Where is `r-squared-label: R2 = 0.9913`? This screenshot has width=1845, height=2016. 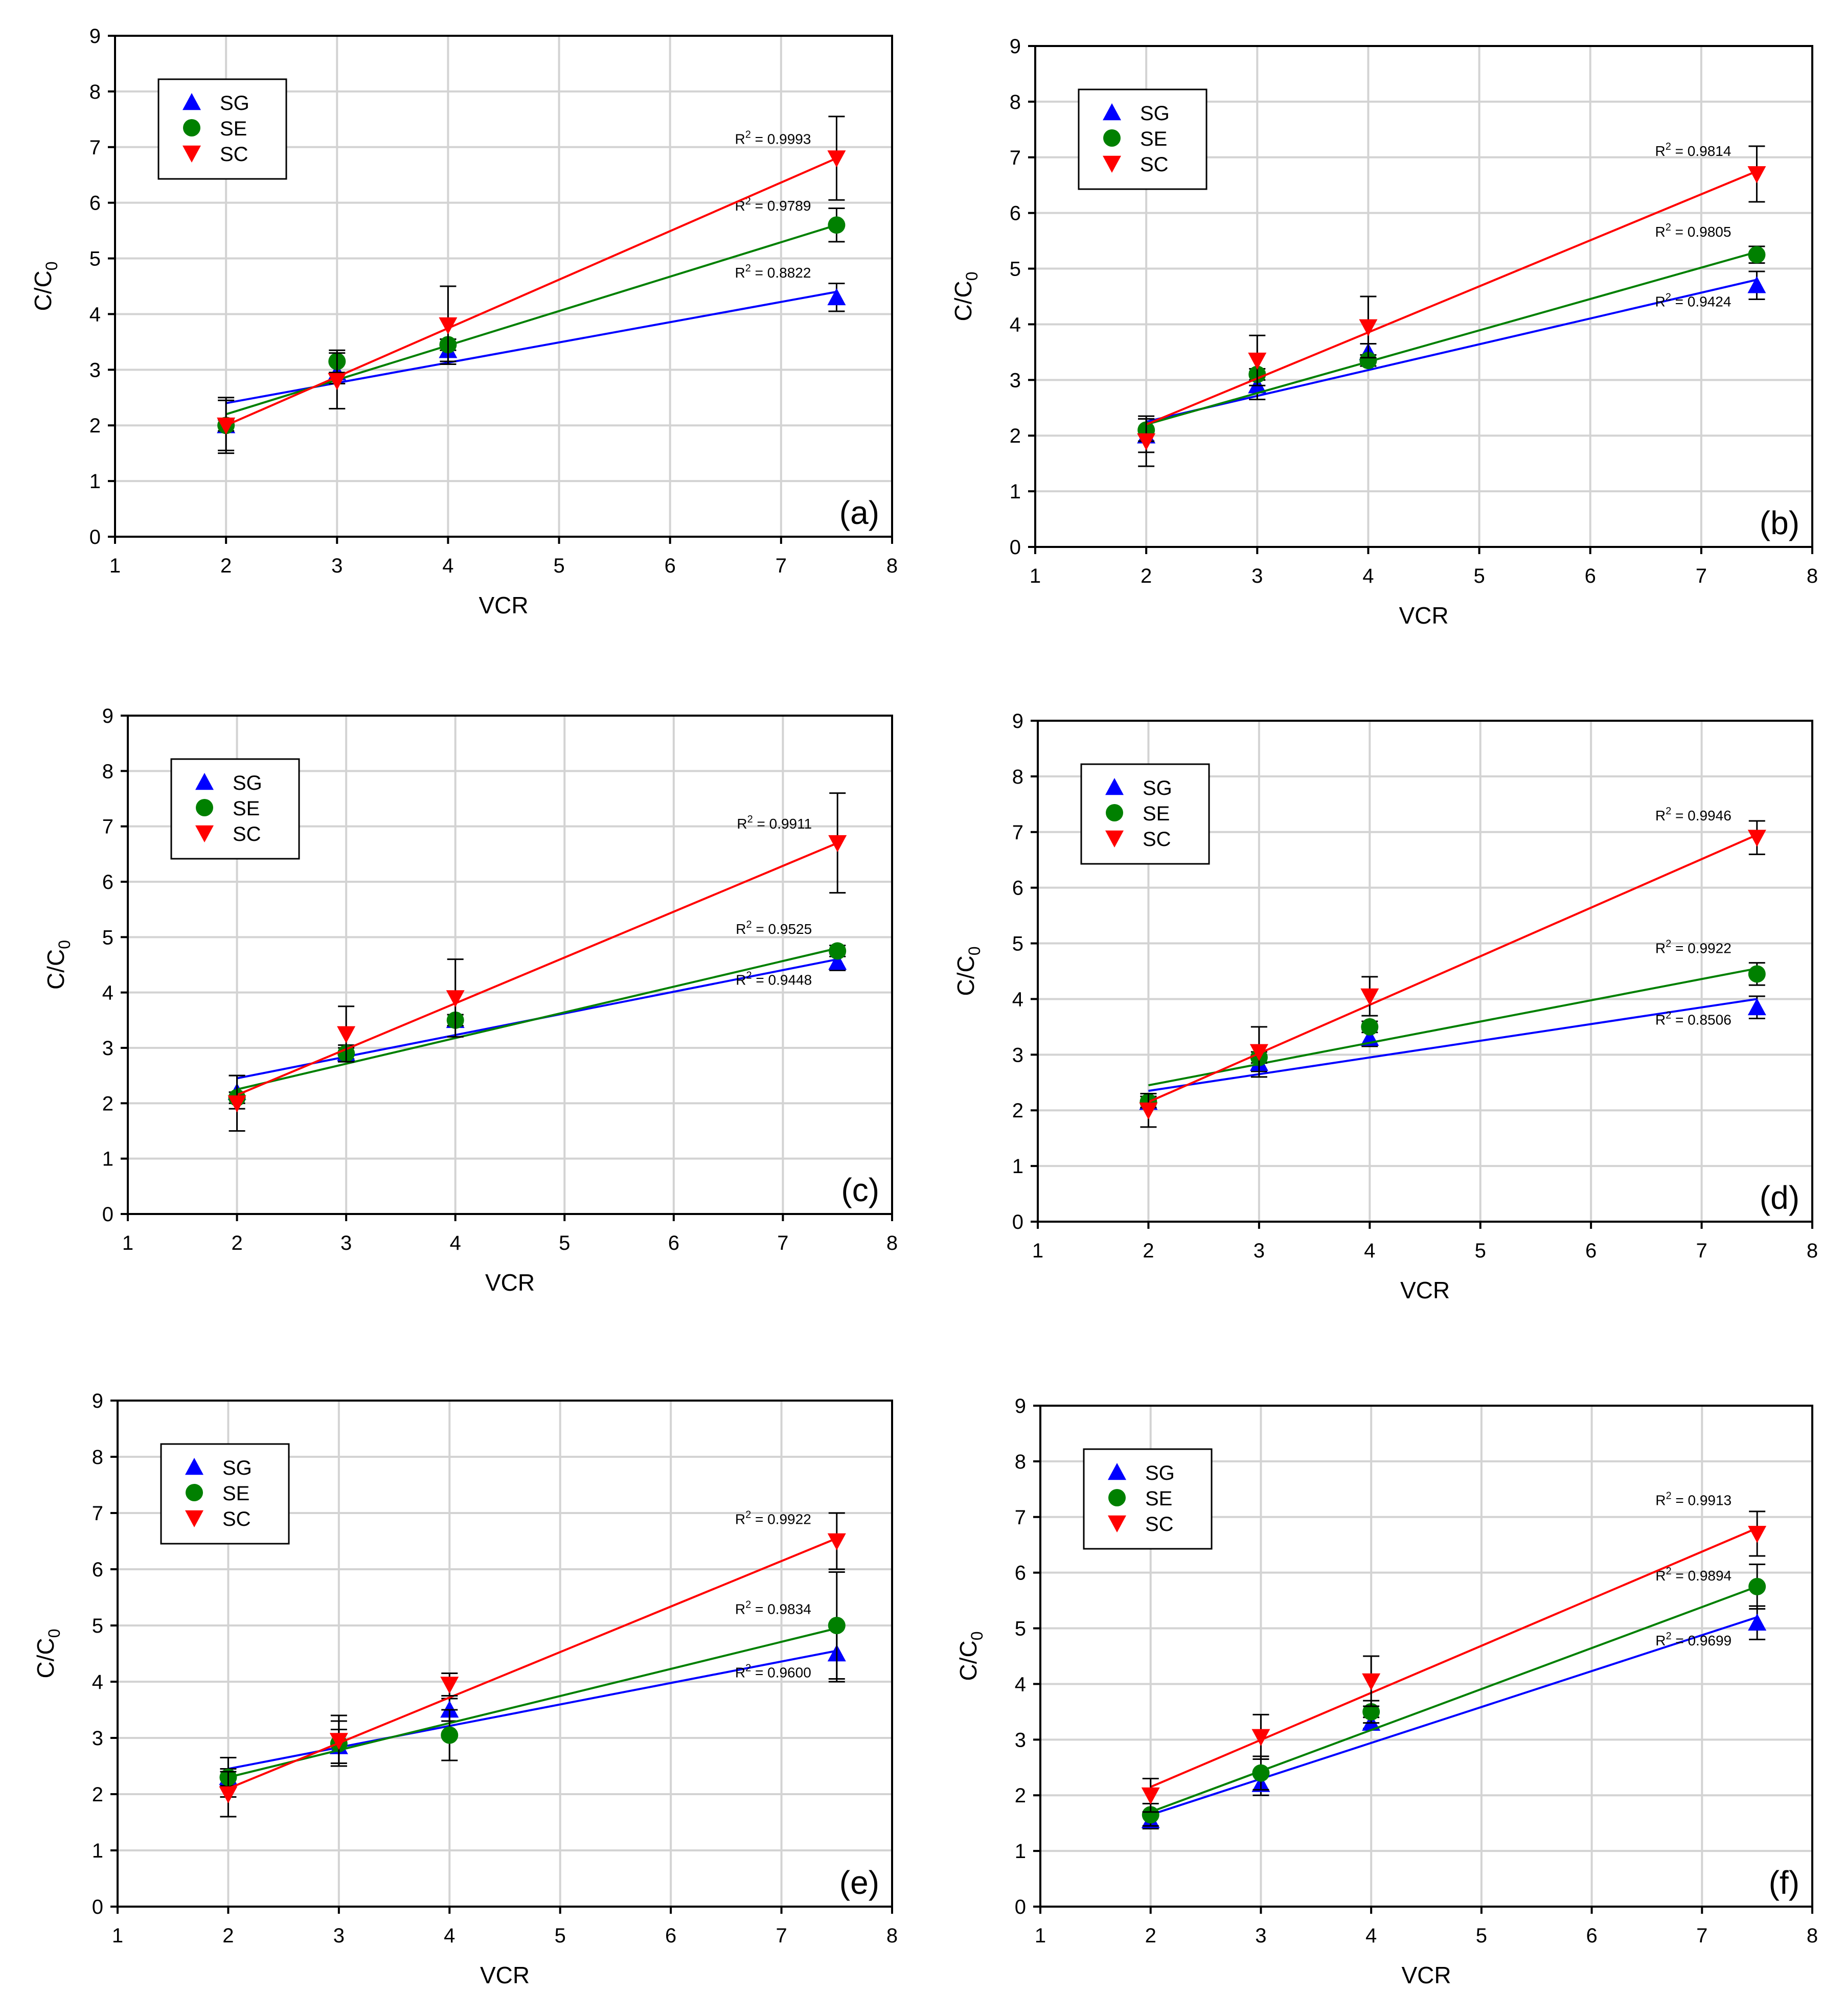
r-squared-label: R2 = 0.9913 is located at coordinates (1693, 1499).